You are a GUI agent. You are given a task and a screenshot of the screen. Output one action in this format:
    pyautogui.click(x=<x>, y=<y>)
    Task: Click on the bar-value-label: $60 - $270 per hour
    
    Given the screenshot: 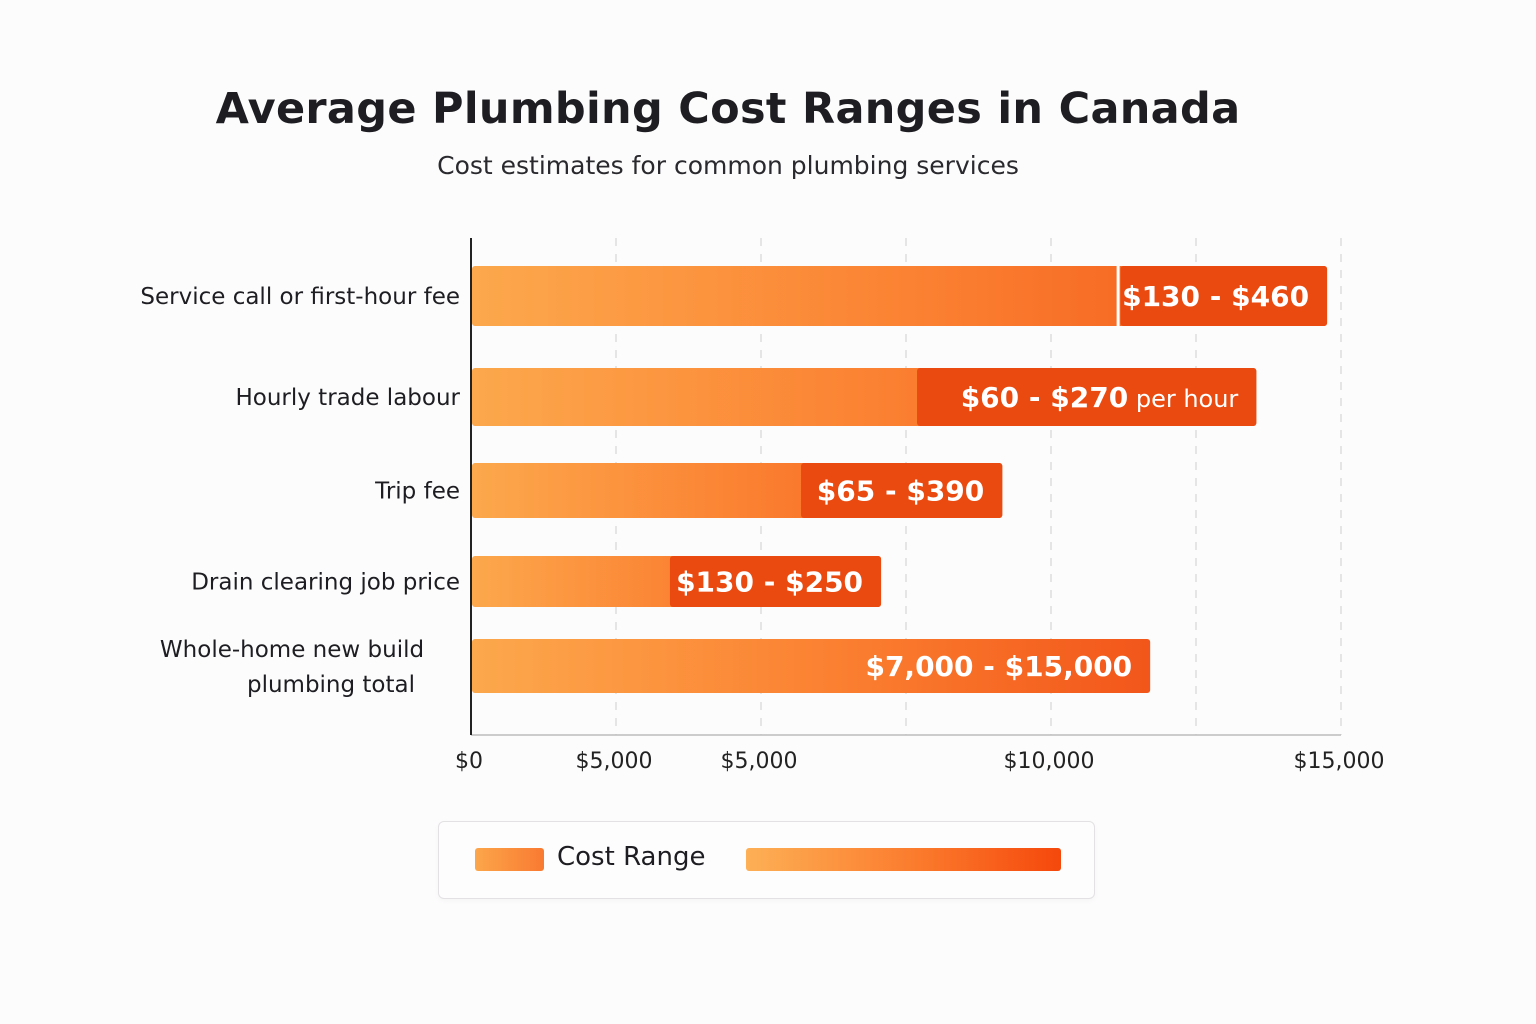 What is the action you would take?
    pyautogui.click(x=1100, y=397)
    